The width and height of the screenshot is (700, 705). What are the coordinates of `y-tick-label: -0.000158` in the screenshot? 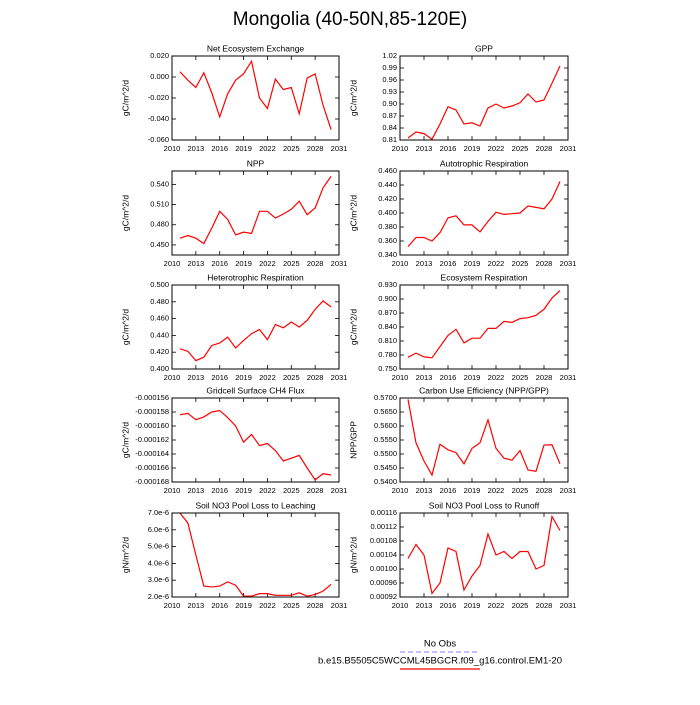 It's located at (152, 411).